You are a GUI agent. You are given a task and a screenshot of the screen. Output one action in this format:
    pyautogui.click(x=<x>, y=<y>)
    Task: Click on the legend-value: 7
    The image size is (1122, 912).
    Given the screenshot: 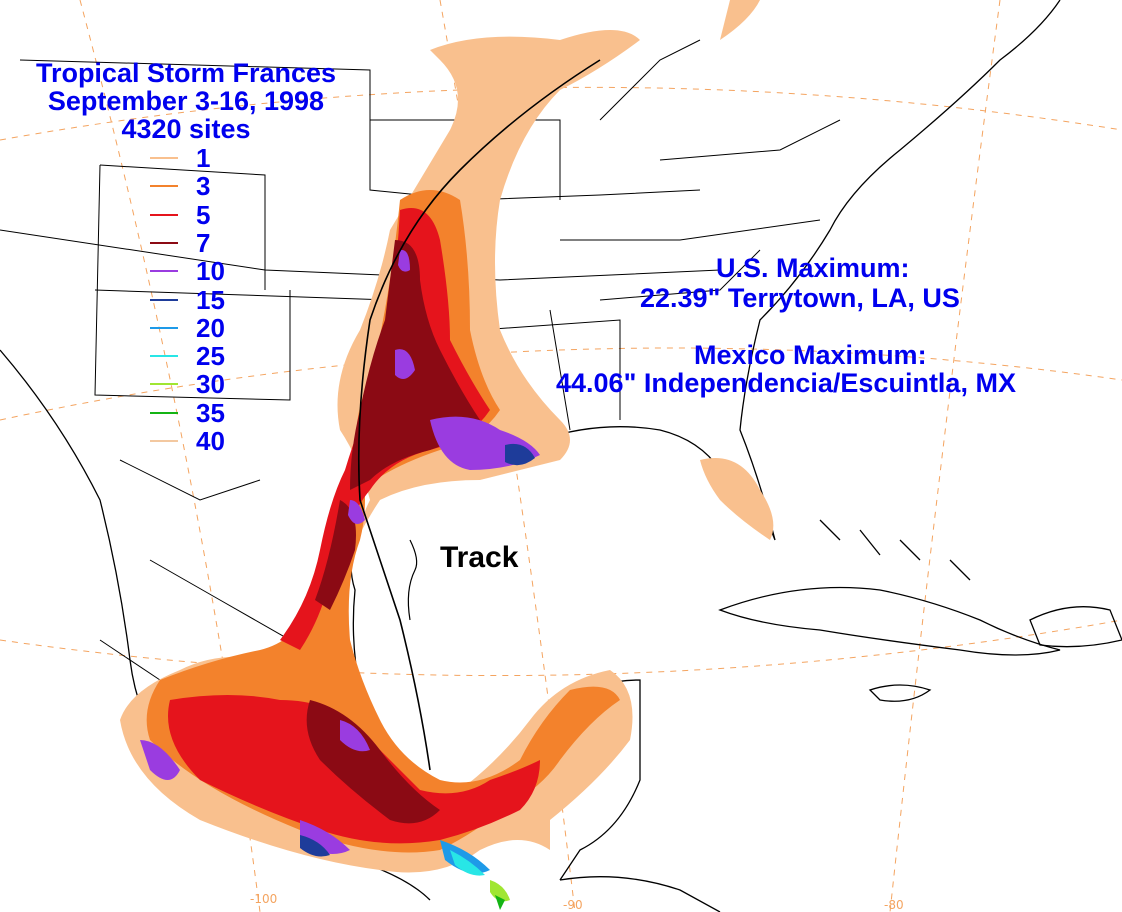 What is the action you would take?
    pyautogui.click(x=203, y=242)
    